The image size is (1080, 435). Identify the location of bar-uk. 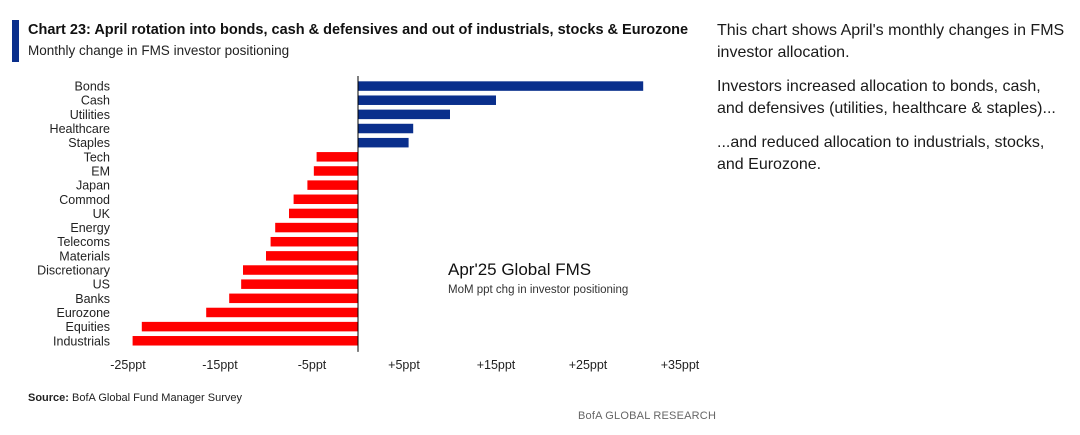
(323, 213).